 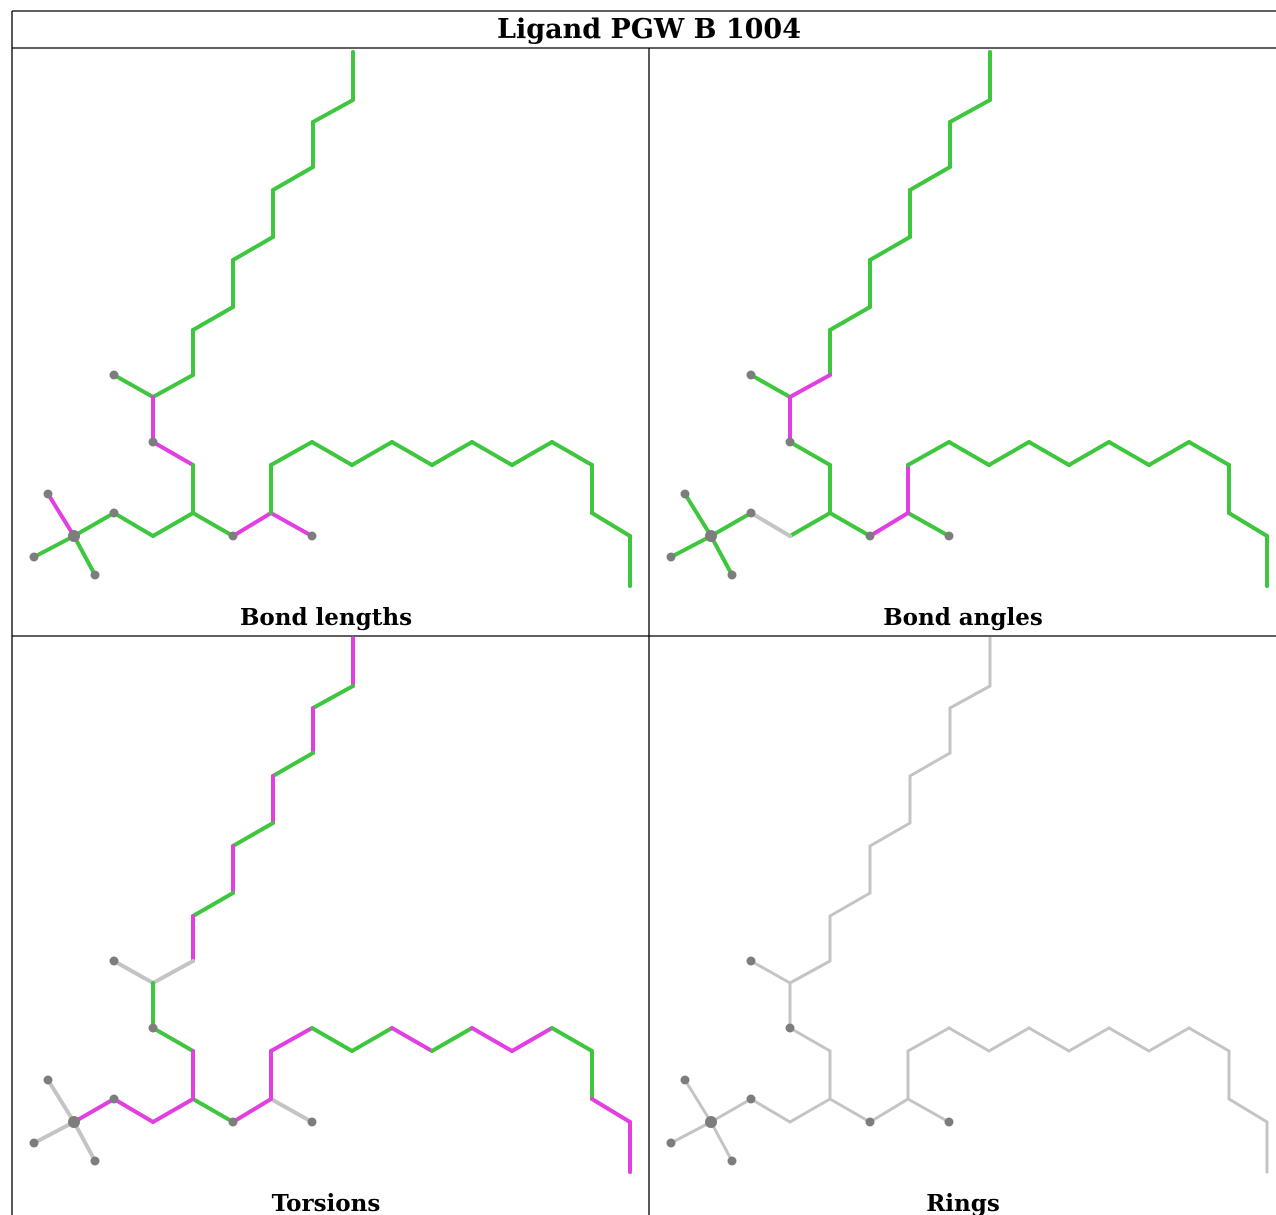 What do you see at coordinates (963, 1202) in the screenshot?
I see `panel-caption-rings: Rings` at bounding box center [963, 1202].